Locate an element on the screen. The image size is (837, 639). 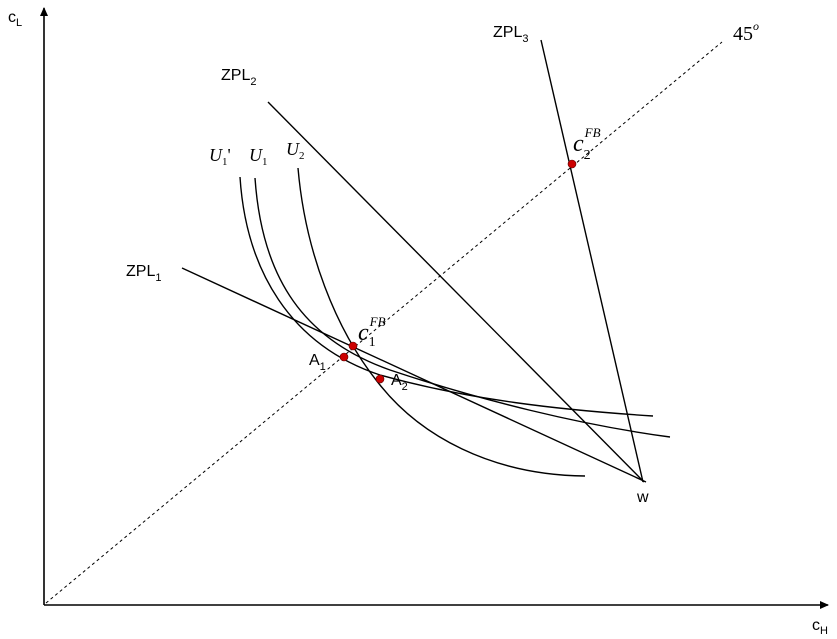
c2fb-point is located at coordinates (572, 164).